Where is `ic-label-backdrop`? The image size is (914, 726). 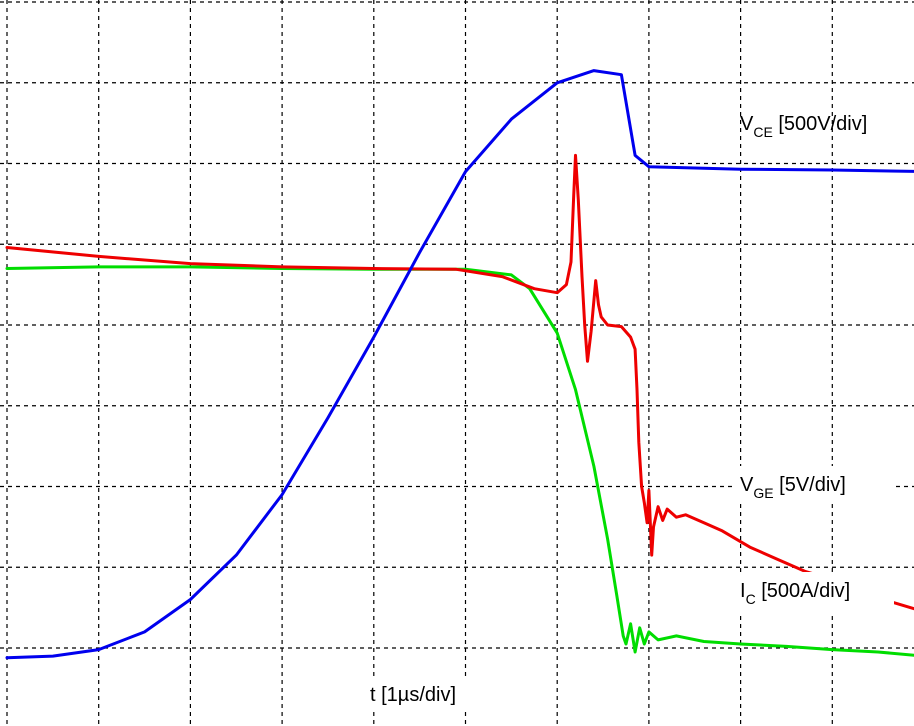
ic-label-backdrop is located at coordinates (815, 593).